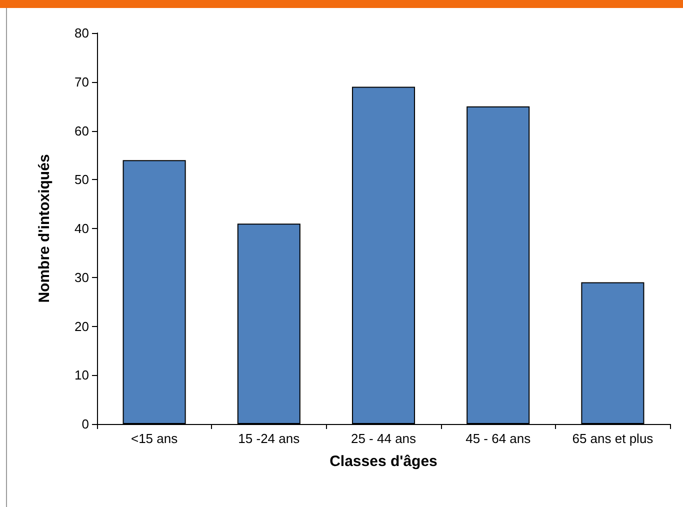 The image size is (683, 507). What do you see at coordinates (85, 424) in the screenshot?
I see `y-tick-label: 0` at bounding box center [85, 424].